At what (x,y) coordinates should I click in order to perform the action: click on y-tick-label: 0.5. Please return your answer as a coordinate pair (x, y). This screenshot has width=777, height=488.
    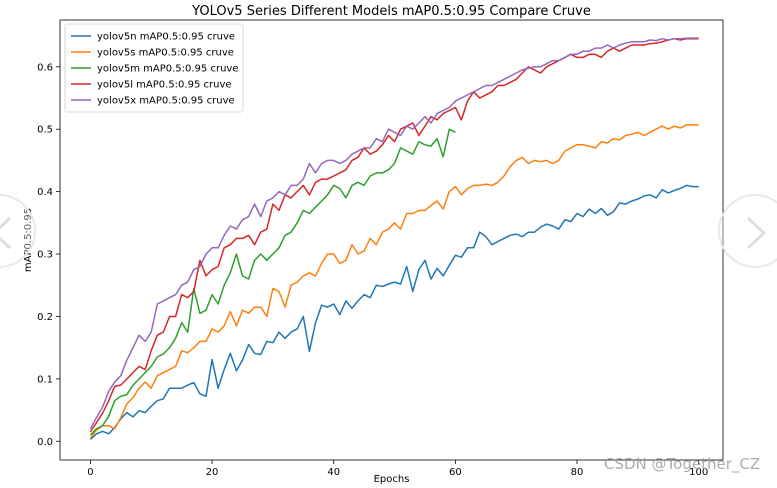
    Looking at the image, I should click on (45, 130).